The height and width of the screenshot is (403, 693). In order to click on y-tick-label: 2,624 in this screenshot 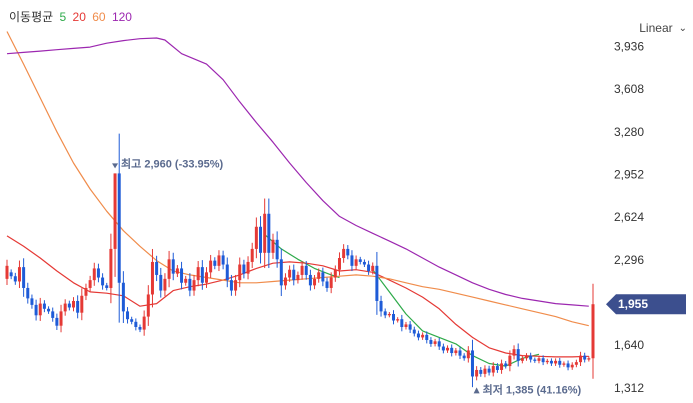, I will do `click(629, 217)`.